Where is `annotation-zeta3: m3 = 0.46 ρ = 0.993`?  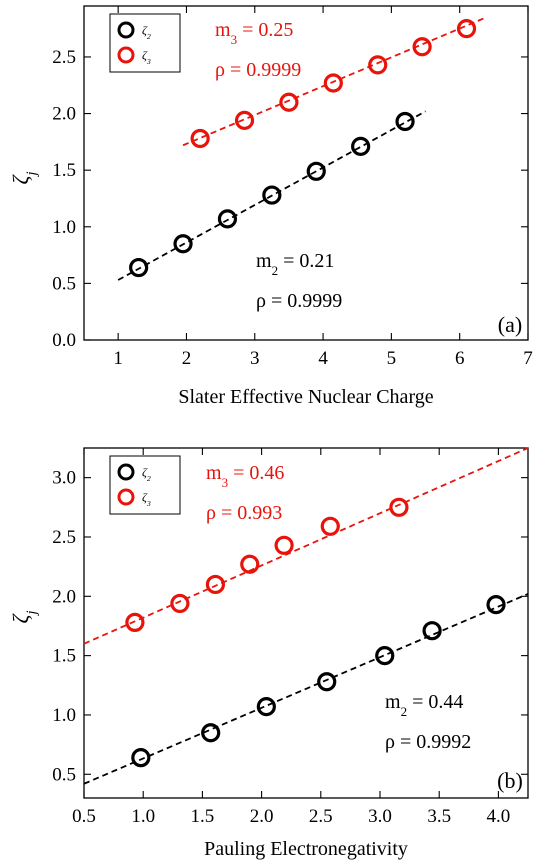 annotation-zeta3: m3 = 0.46 ρ = 0.993 is located at coordinates (245, 493).